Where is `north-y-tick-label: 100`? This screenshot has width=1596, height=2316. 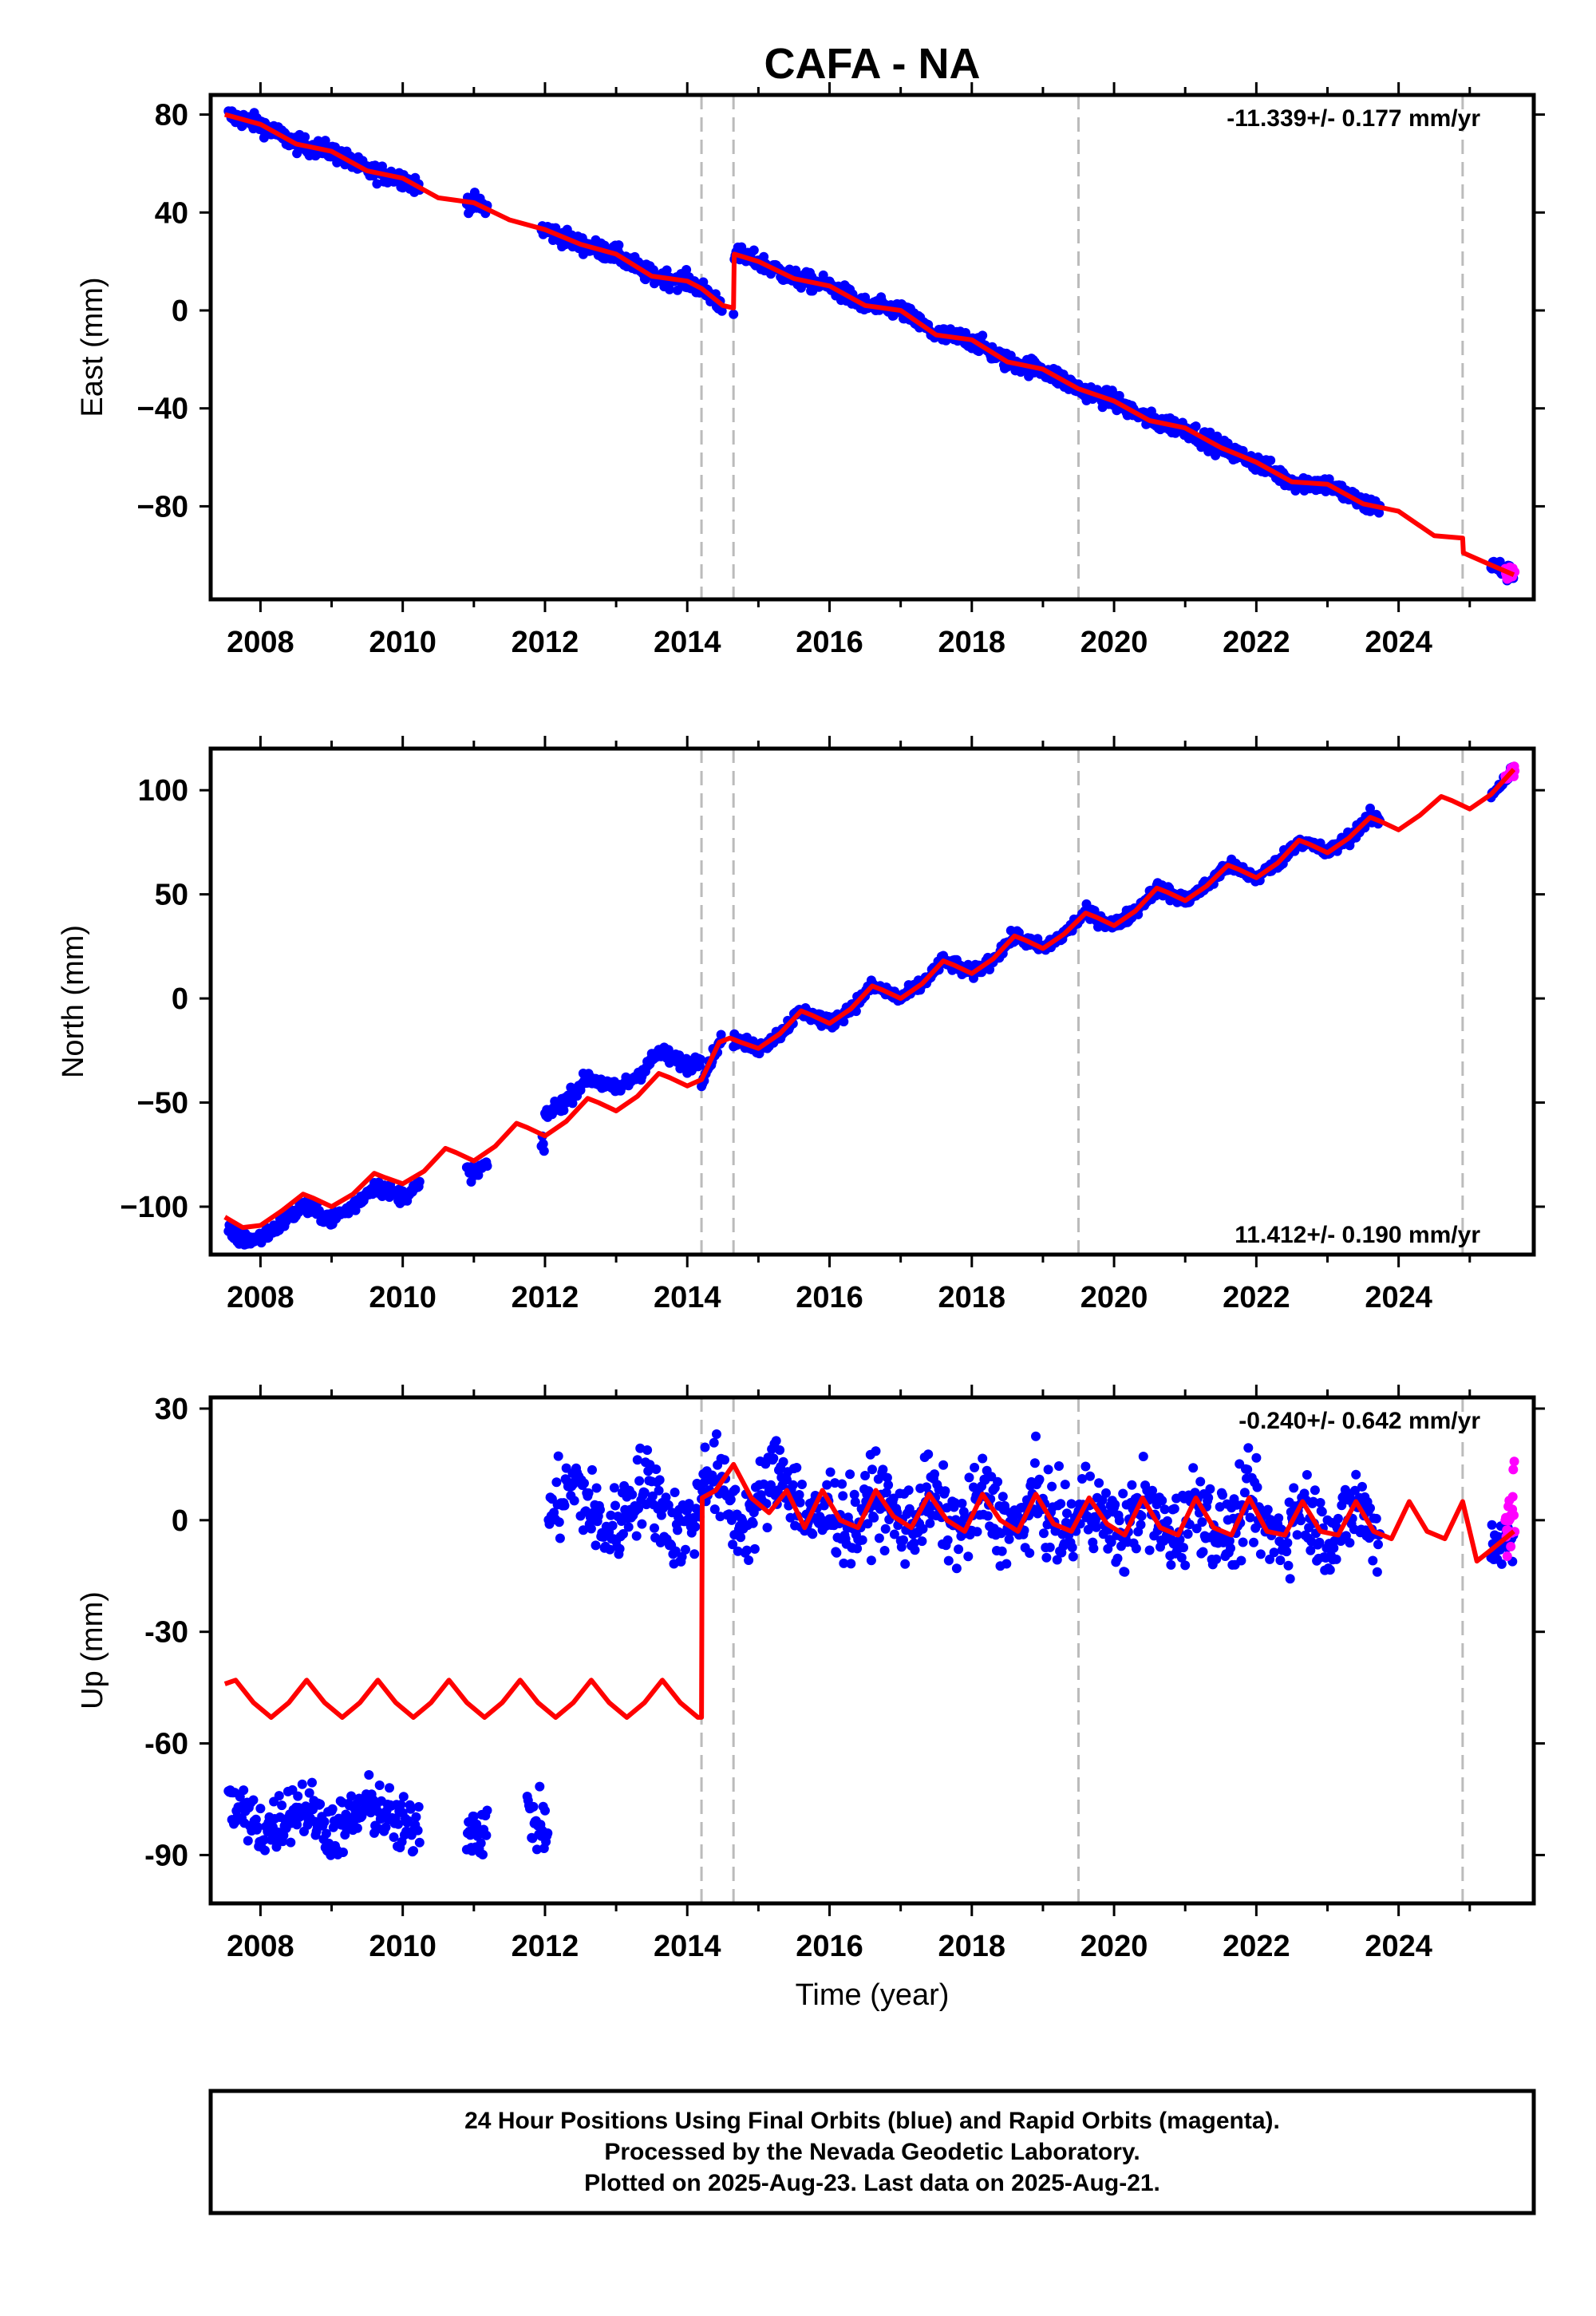
north-y-tick-label: 100 is located at coordinates (163, 791).